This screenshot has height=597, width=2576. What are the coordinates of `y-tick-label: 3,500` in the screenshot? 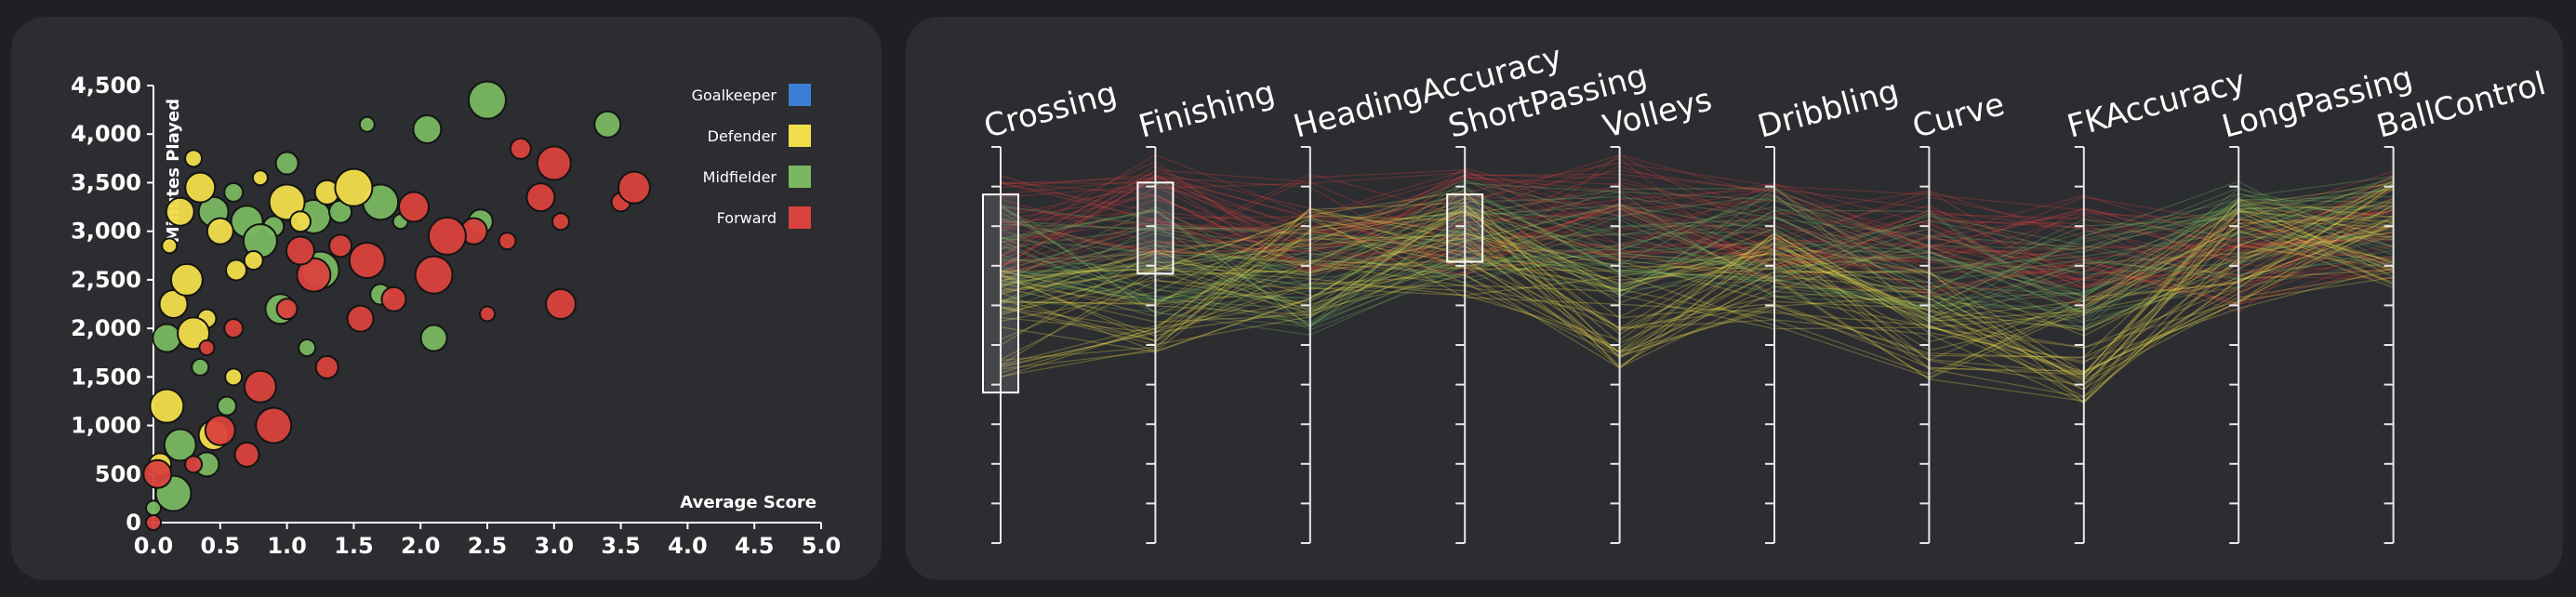 It's located at (106, 182).